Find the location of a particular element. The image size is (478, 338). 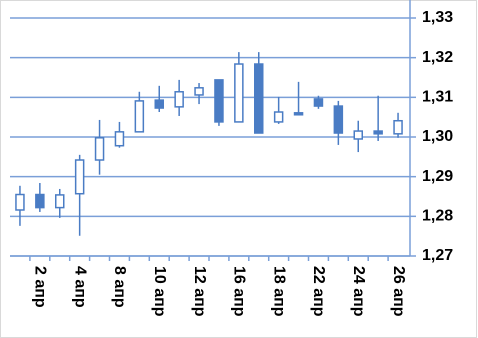

y-tick-label: 1,29 is located at coordinates (437, 176).